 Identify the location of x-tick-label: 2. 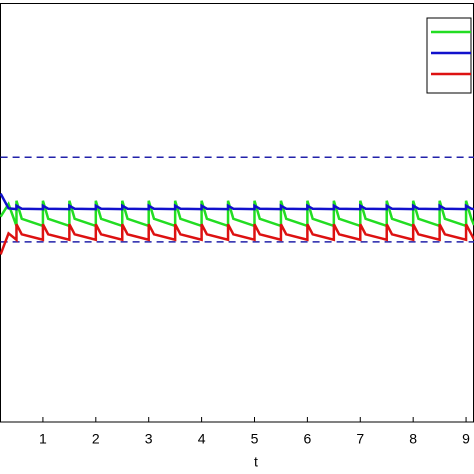
(96, 439).